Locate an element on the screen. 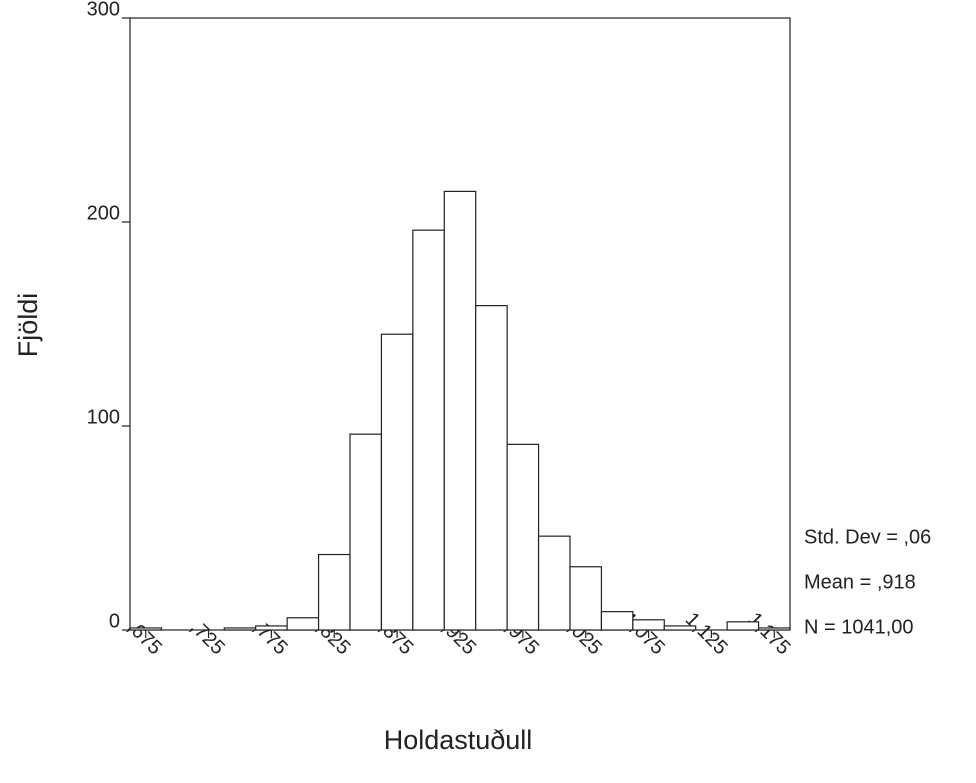  x-tick-label: ,775 is located at coordinates (270, 637).